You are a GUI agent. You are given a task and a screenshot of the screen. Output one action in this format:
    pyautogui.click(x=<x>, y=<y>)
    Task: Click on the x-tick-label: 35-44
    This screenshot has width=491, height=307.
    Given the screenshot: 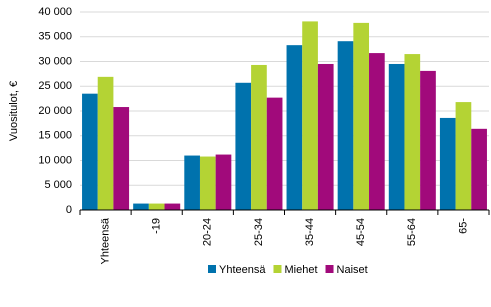 What is the action you would take?
    pyautogui.click(x=310, y=232)
    